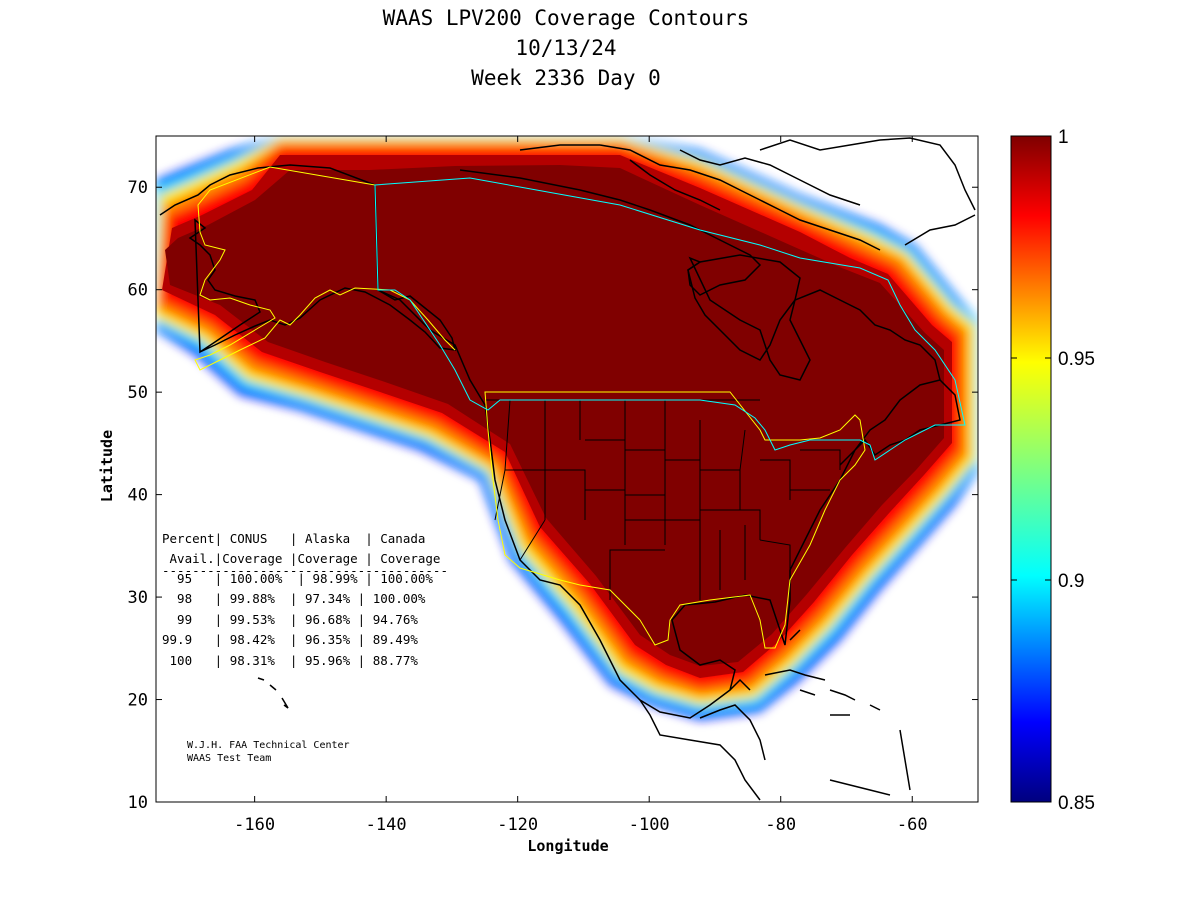  What do you see at coordinates (138, 496) in the screenshot?
I see `y-tick-label: 40` at bounding box center [138, 496].